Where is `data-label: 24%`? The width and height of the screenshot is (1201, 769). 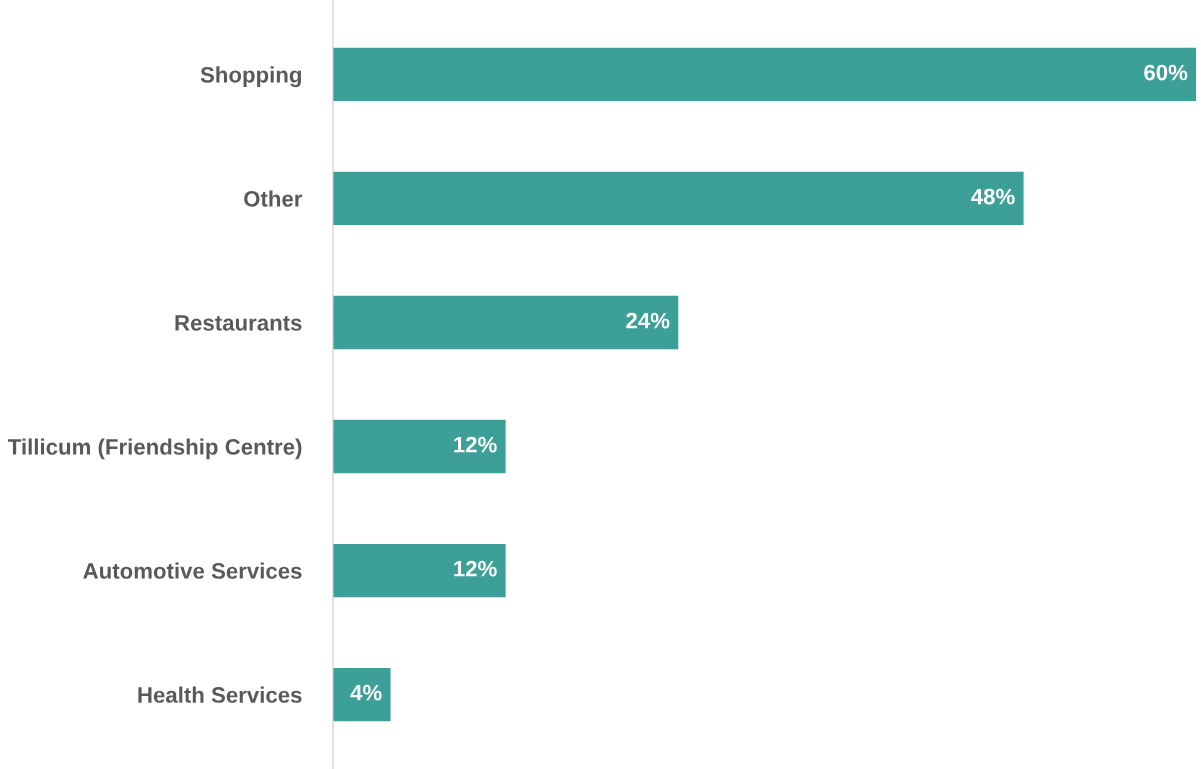
data-label: 24% is located at coordinates (648, 320).